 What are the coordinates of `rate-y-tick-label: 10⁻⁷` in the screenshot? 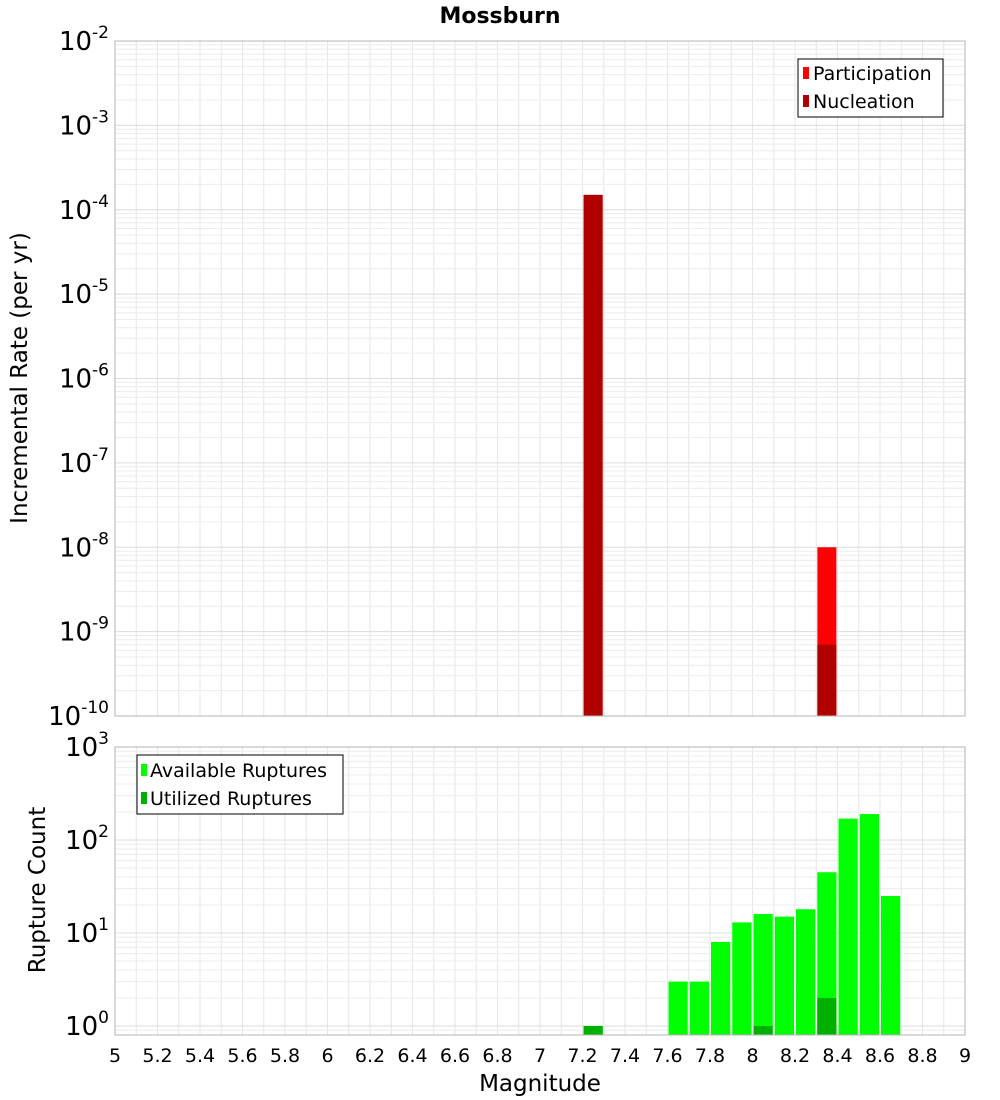 It's located at (84, 462).